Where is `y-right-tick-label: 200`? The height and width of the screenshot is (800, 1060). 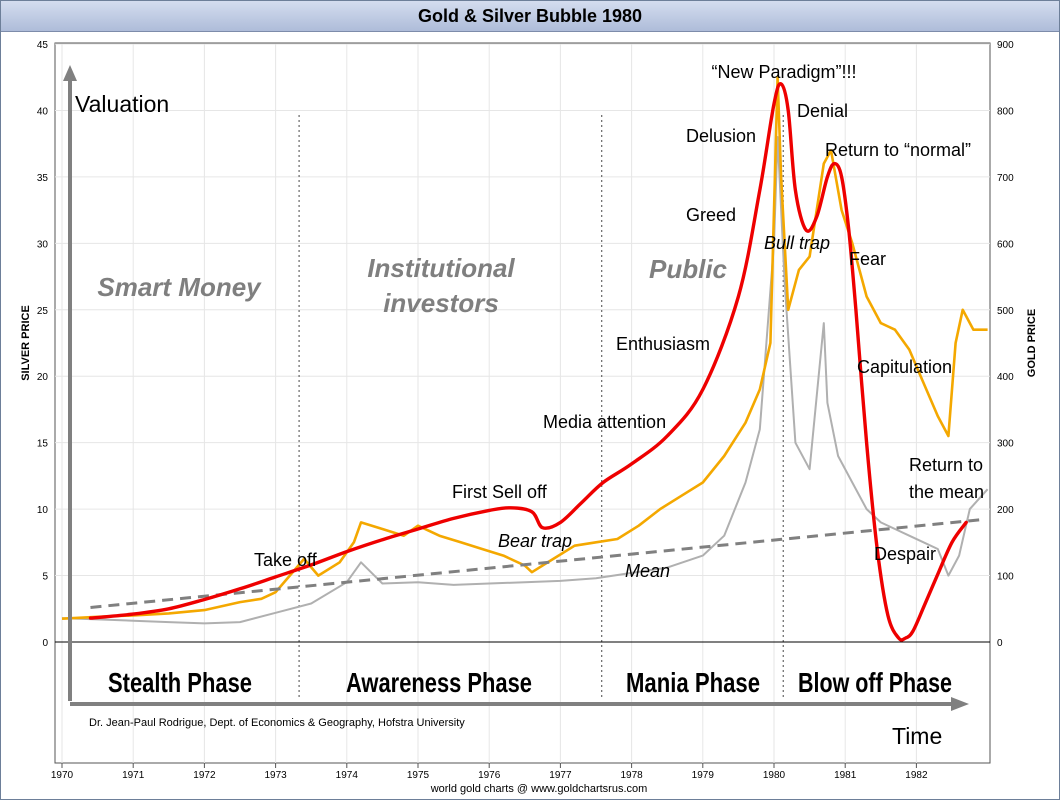
y-right-tick-label: 200 is located at coordinates (1005, 510).